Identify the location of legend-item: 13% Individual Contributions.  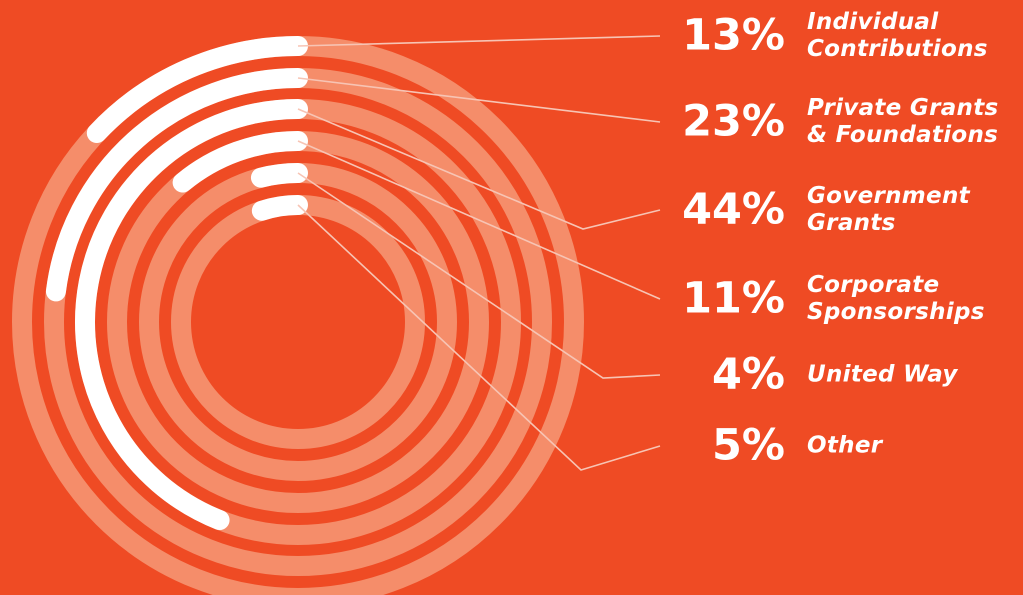
(511, 35).